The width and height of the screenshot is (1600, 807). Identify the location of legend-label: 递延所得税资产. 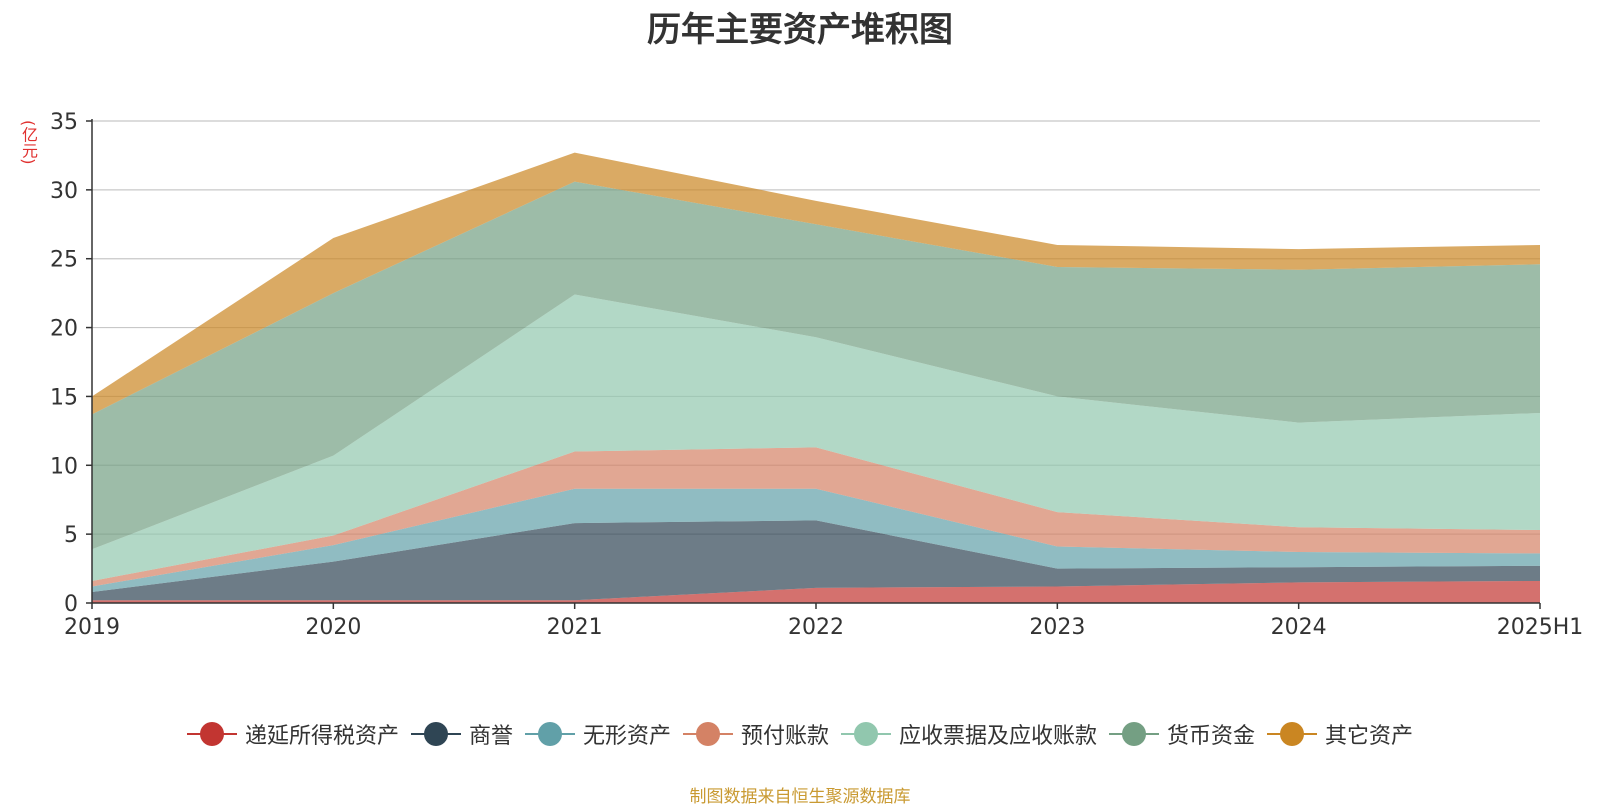
(321, 736).